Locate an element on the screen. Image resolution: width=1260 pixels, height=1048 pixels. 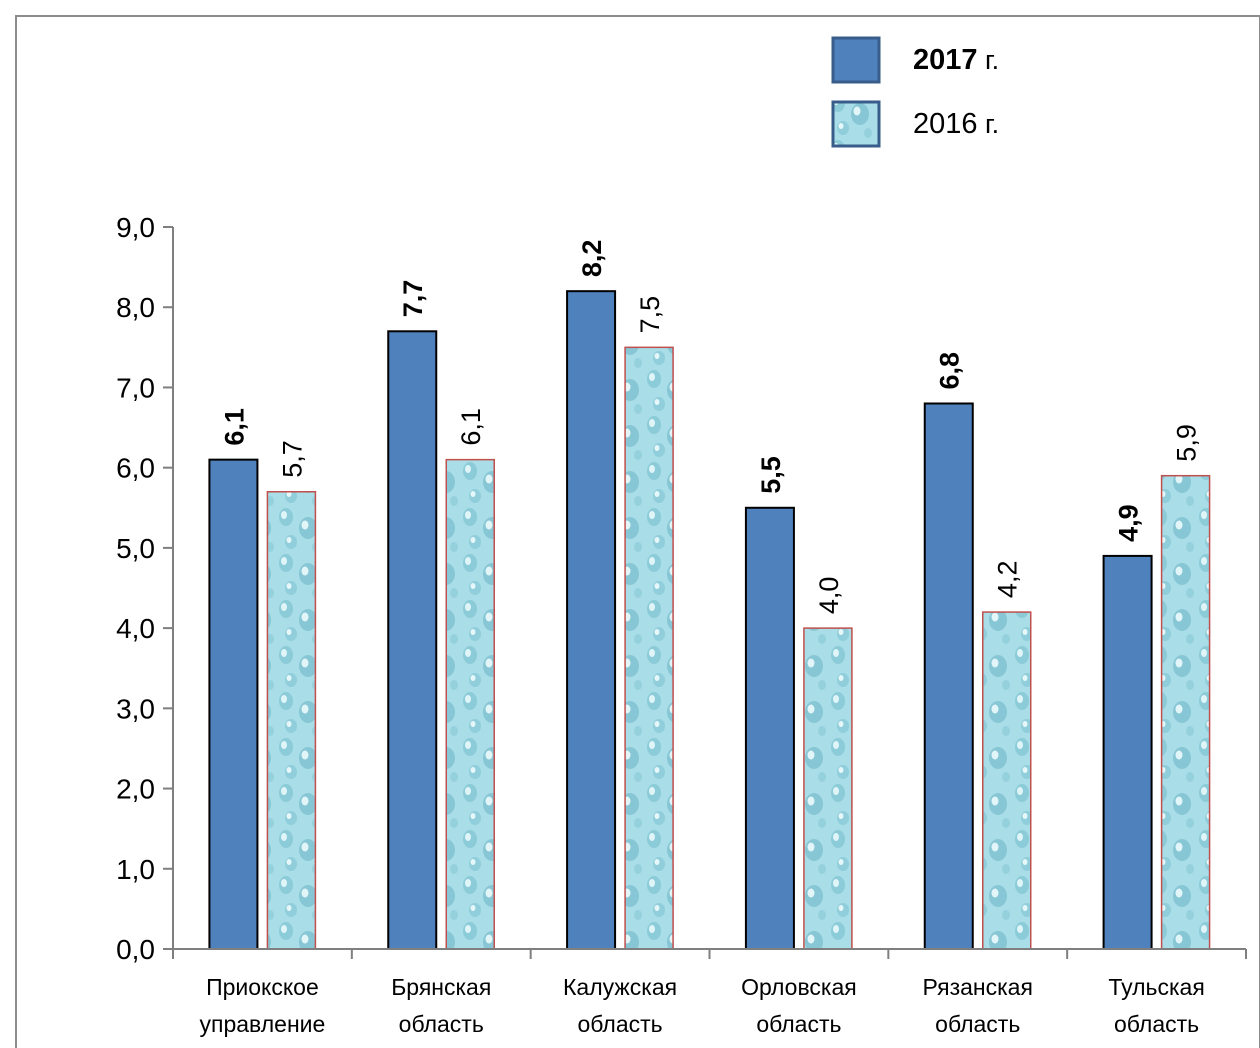
legend-label: 2016 г. is located at coordinates (956, 124).